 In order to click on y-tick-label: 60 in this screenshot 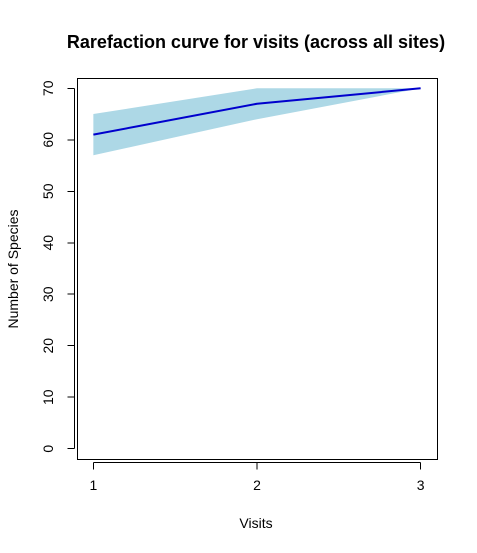, I will do `click(48, 140)`.